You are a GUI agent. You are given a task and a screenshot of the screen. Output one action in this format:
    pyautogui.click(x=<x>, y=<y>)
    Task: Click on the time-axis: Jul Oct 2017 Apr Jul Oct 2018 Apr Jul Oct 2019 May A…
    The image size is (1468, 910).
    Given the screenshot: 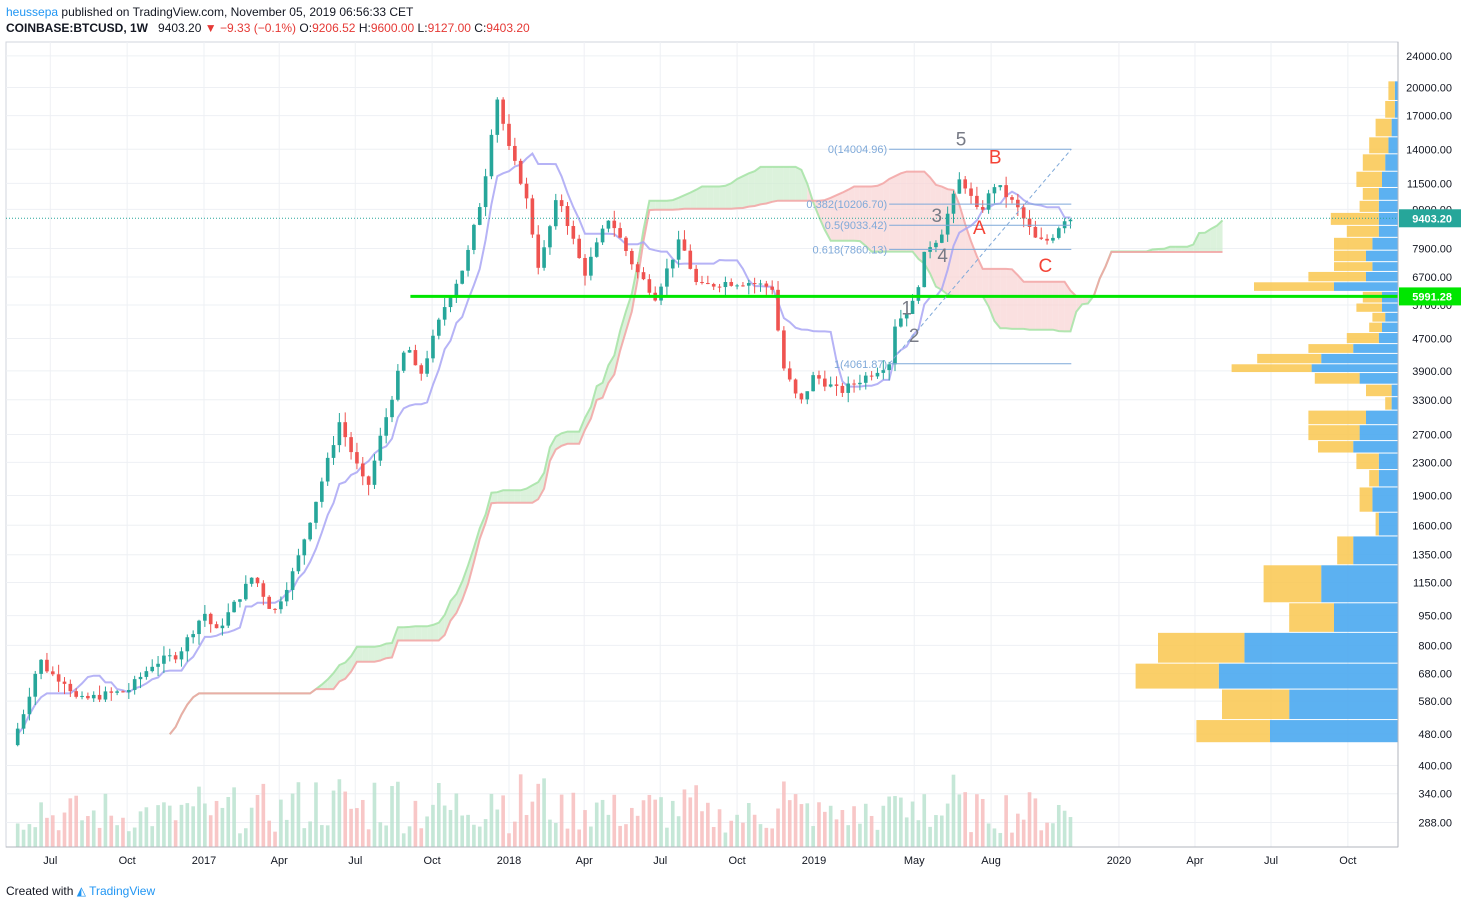 What is the action you would take?
    pyautogui.click(x=702, y=856)
    